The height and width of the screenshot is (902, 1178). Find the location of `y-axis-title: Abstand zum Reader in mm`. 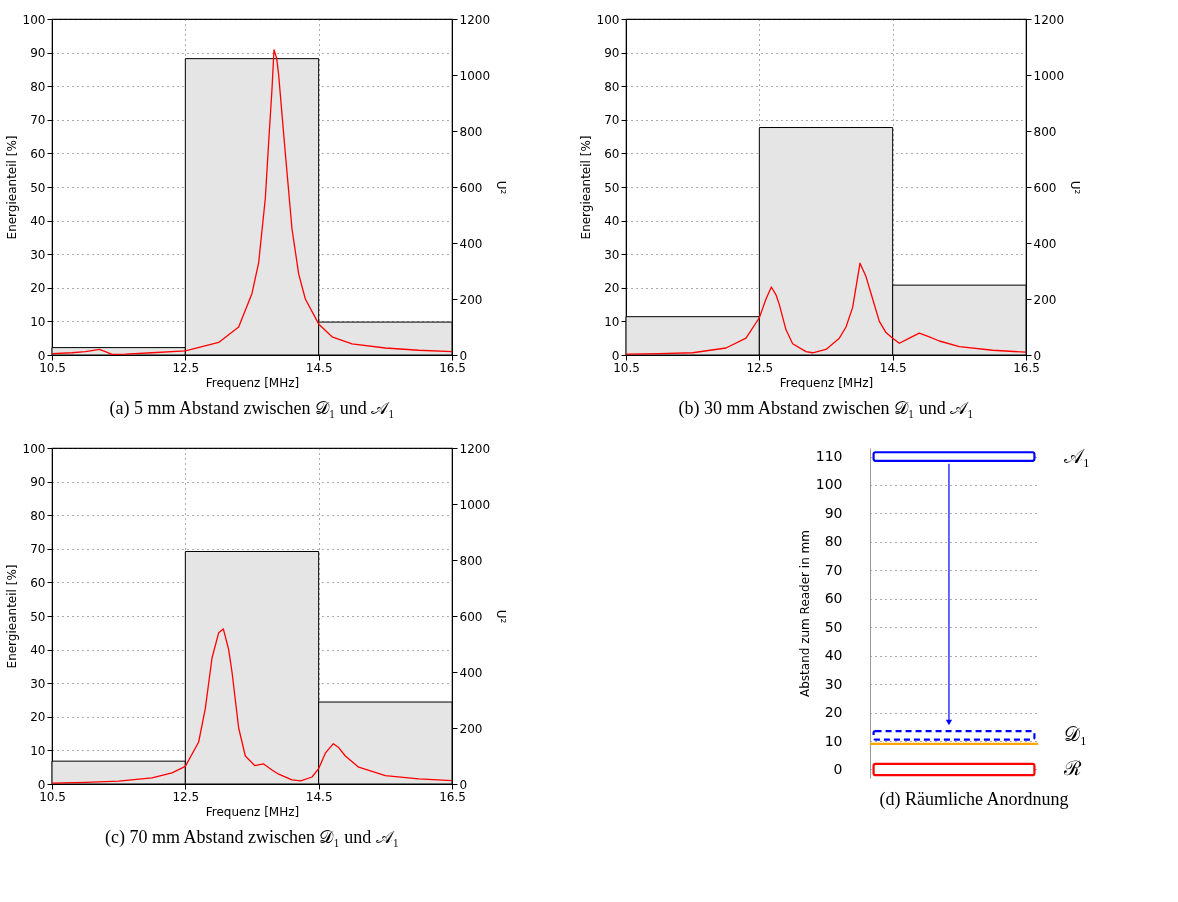

y-axis-title: Abstand zum Reader in mm is located at coordinates (804, 613).